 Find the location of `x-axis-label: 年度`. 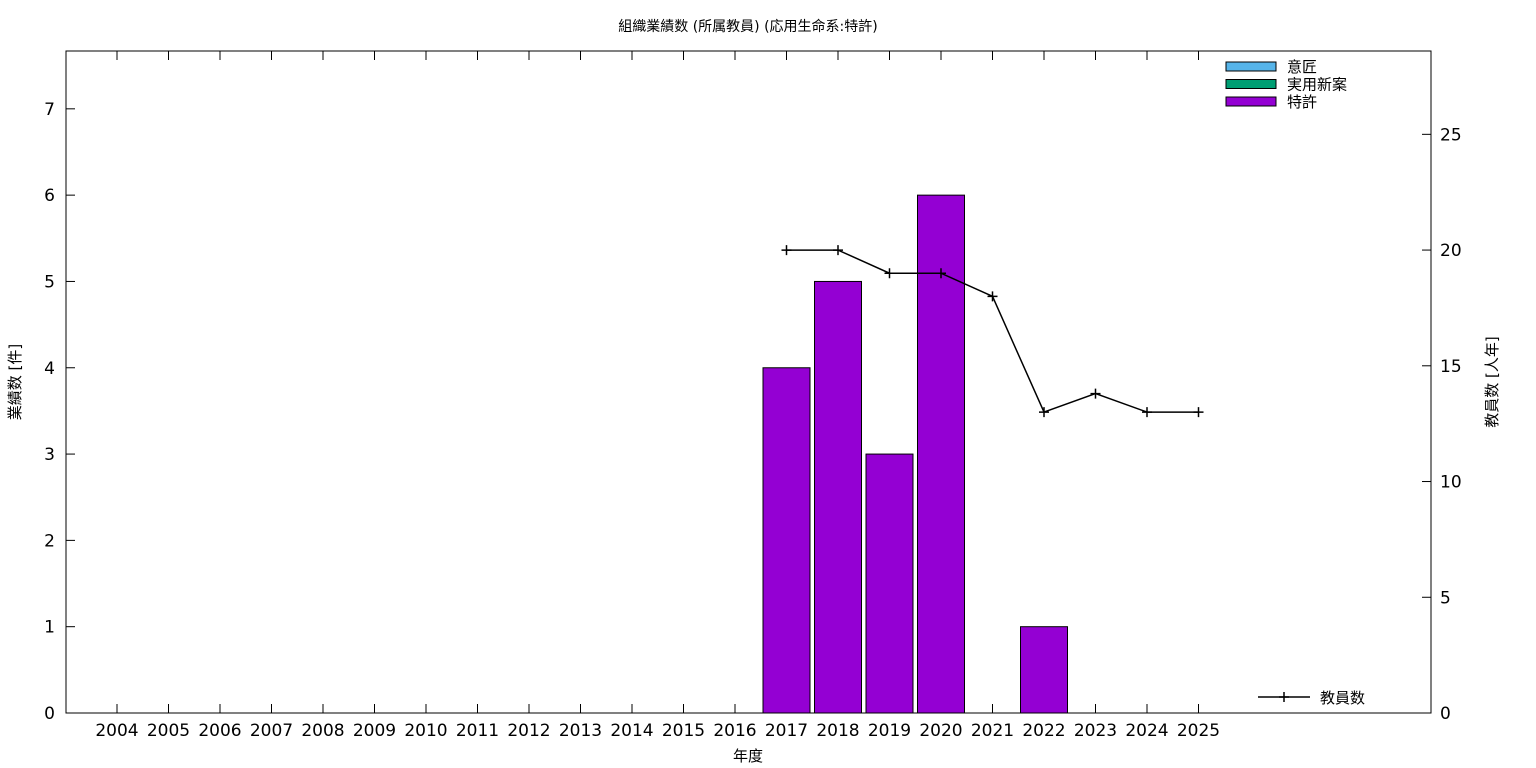

x-axis-label: 年度 is located at coordinates (748, 756).